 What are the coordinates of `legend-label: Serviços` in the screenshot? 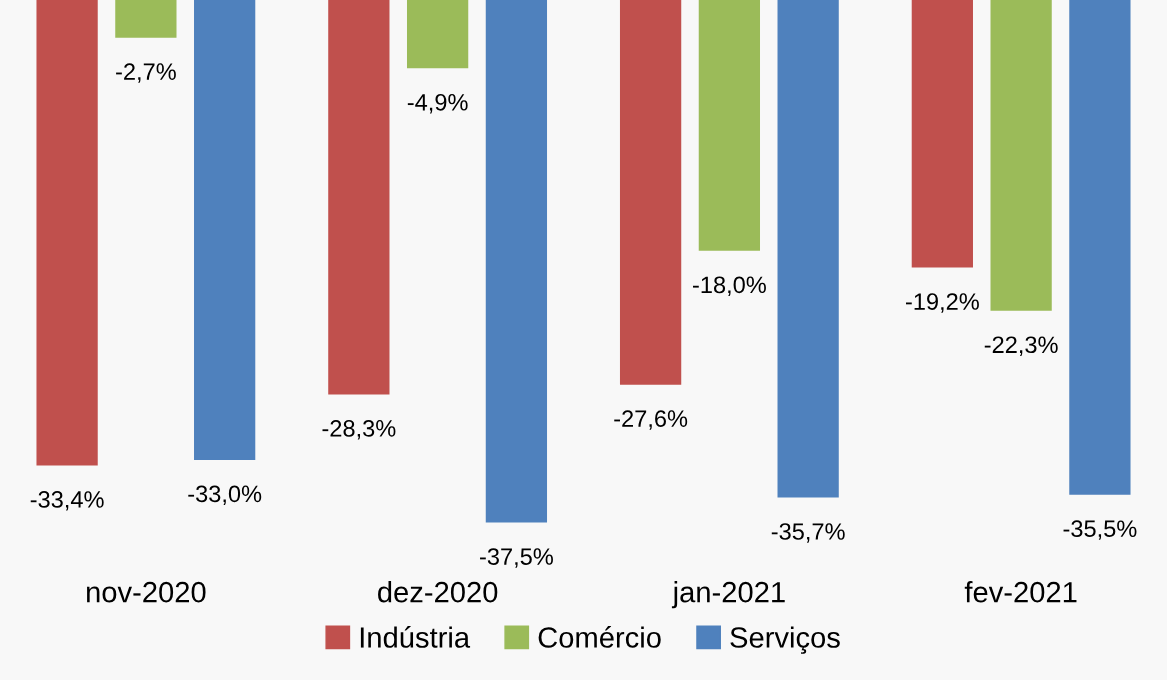 It's located at (785, 640).